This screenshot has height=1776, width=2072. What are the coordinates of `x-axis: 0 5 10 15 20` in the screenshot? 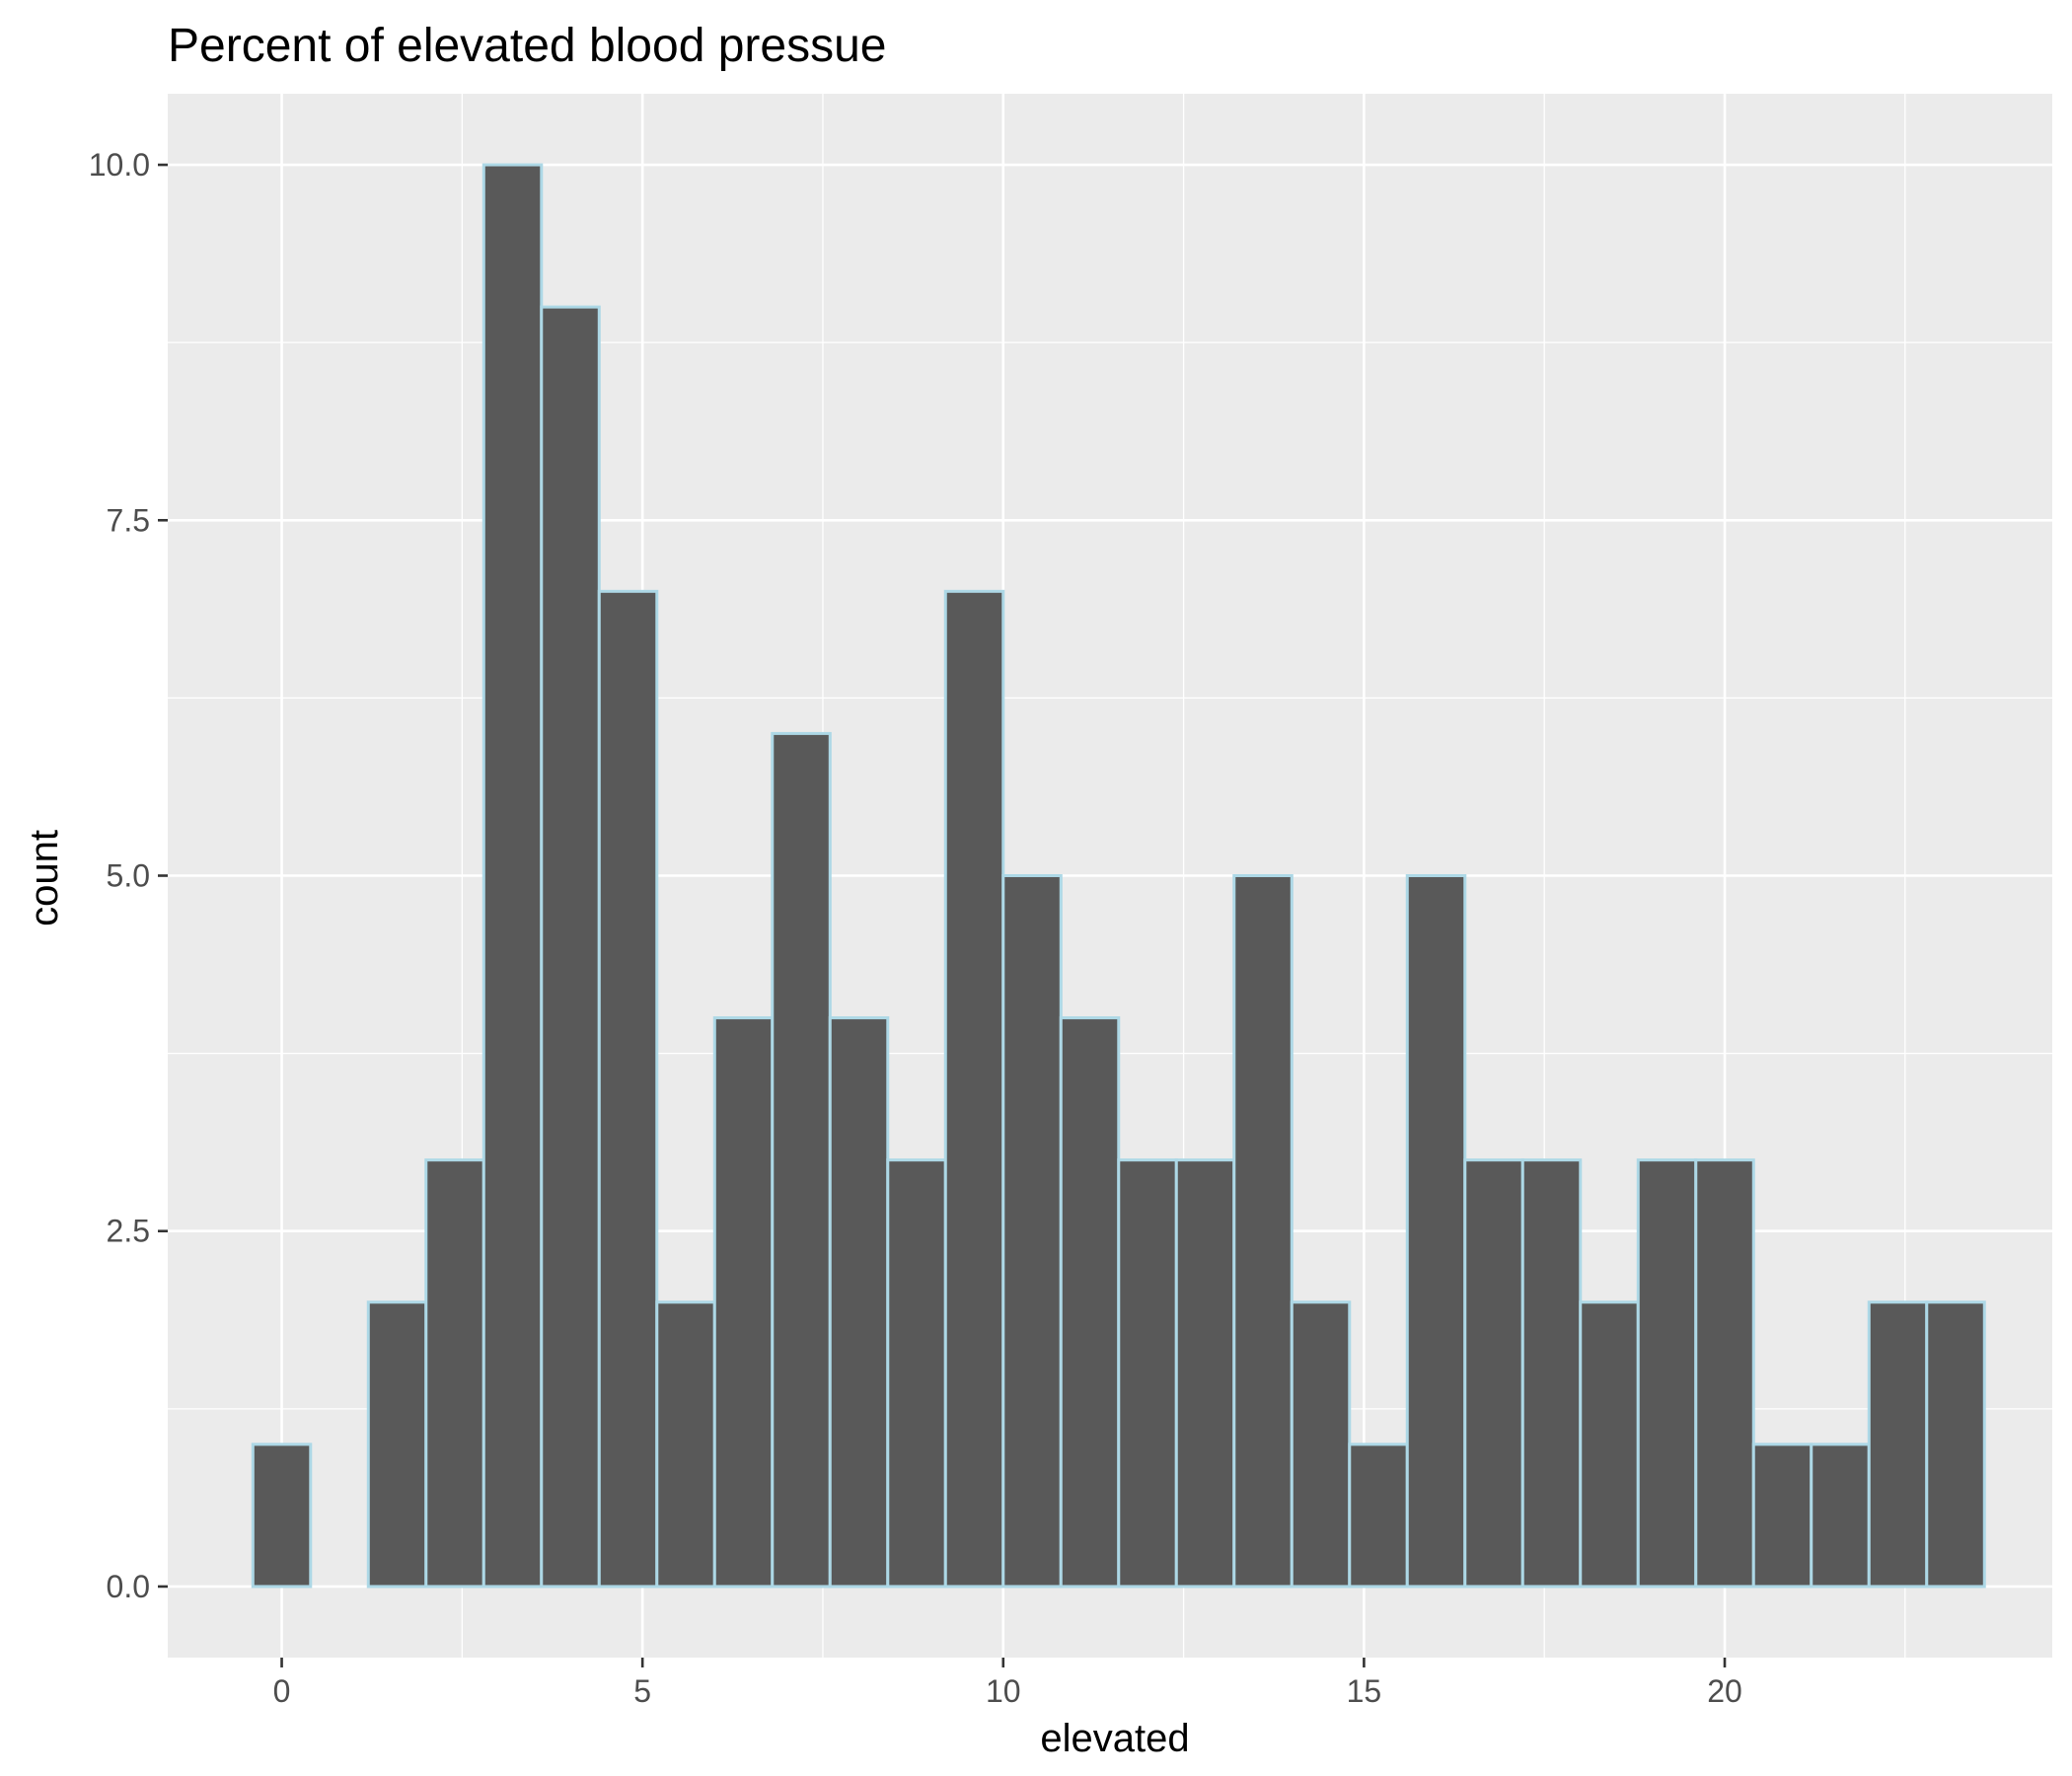 It's located at (1008, 1684).